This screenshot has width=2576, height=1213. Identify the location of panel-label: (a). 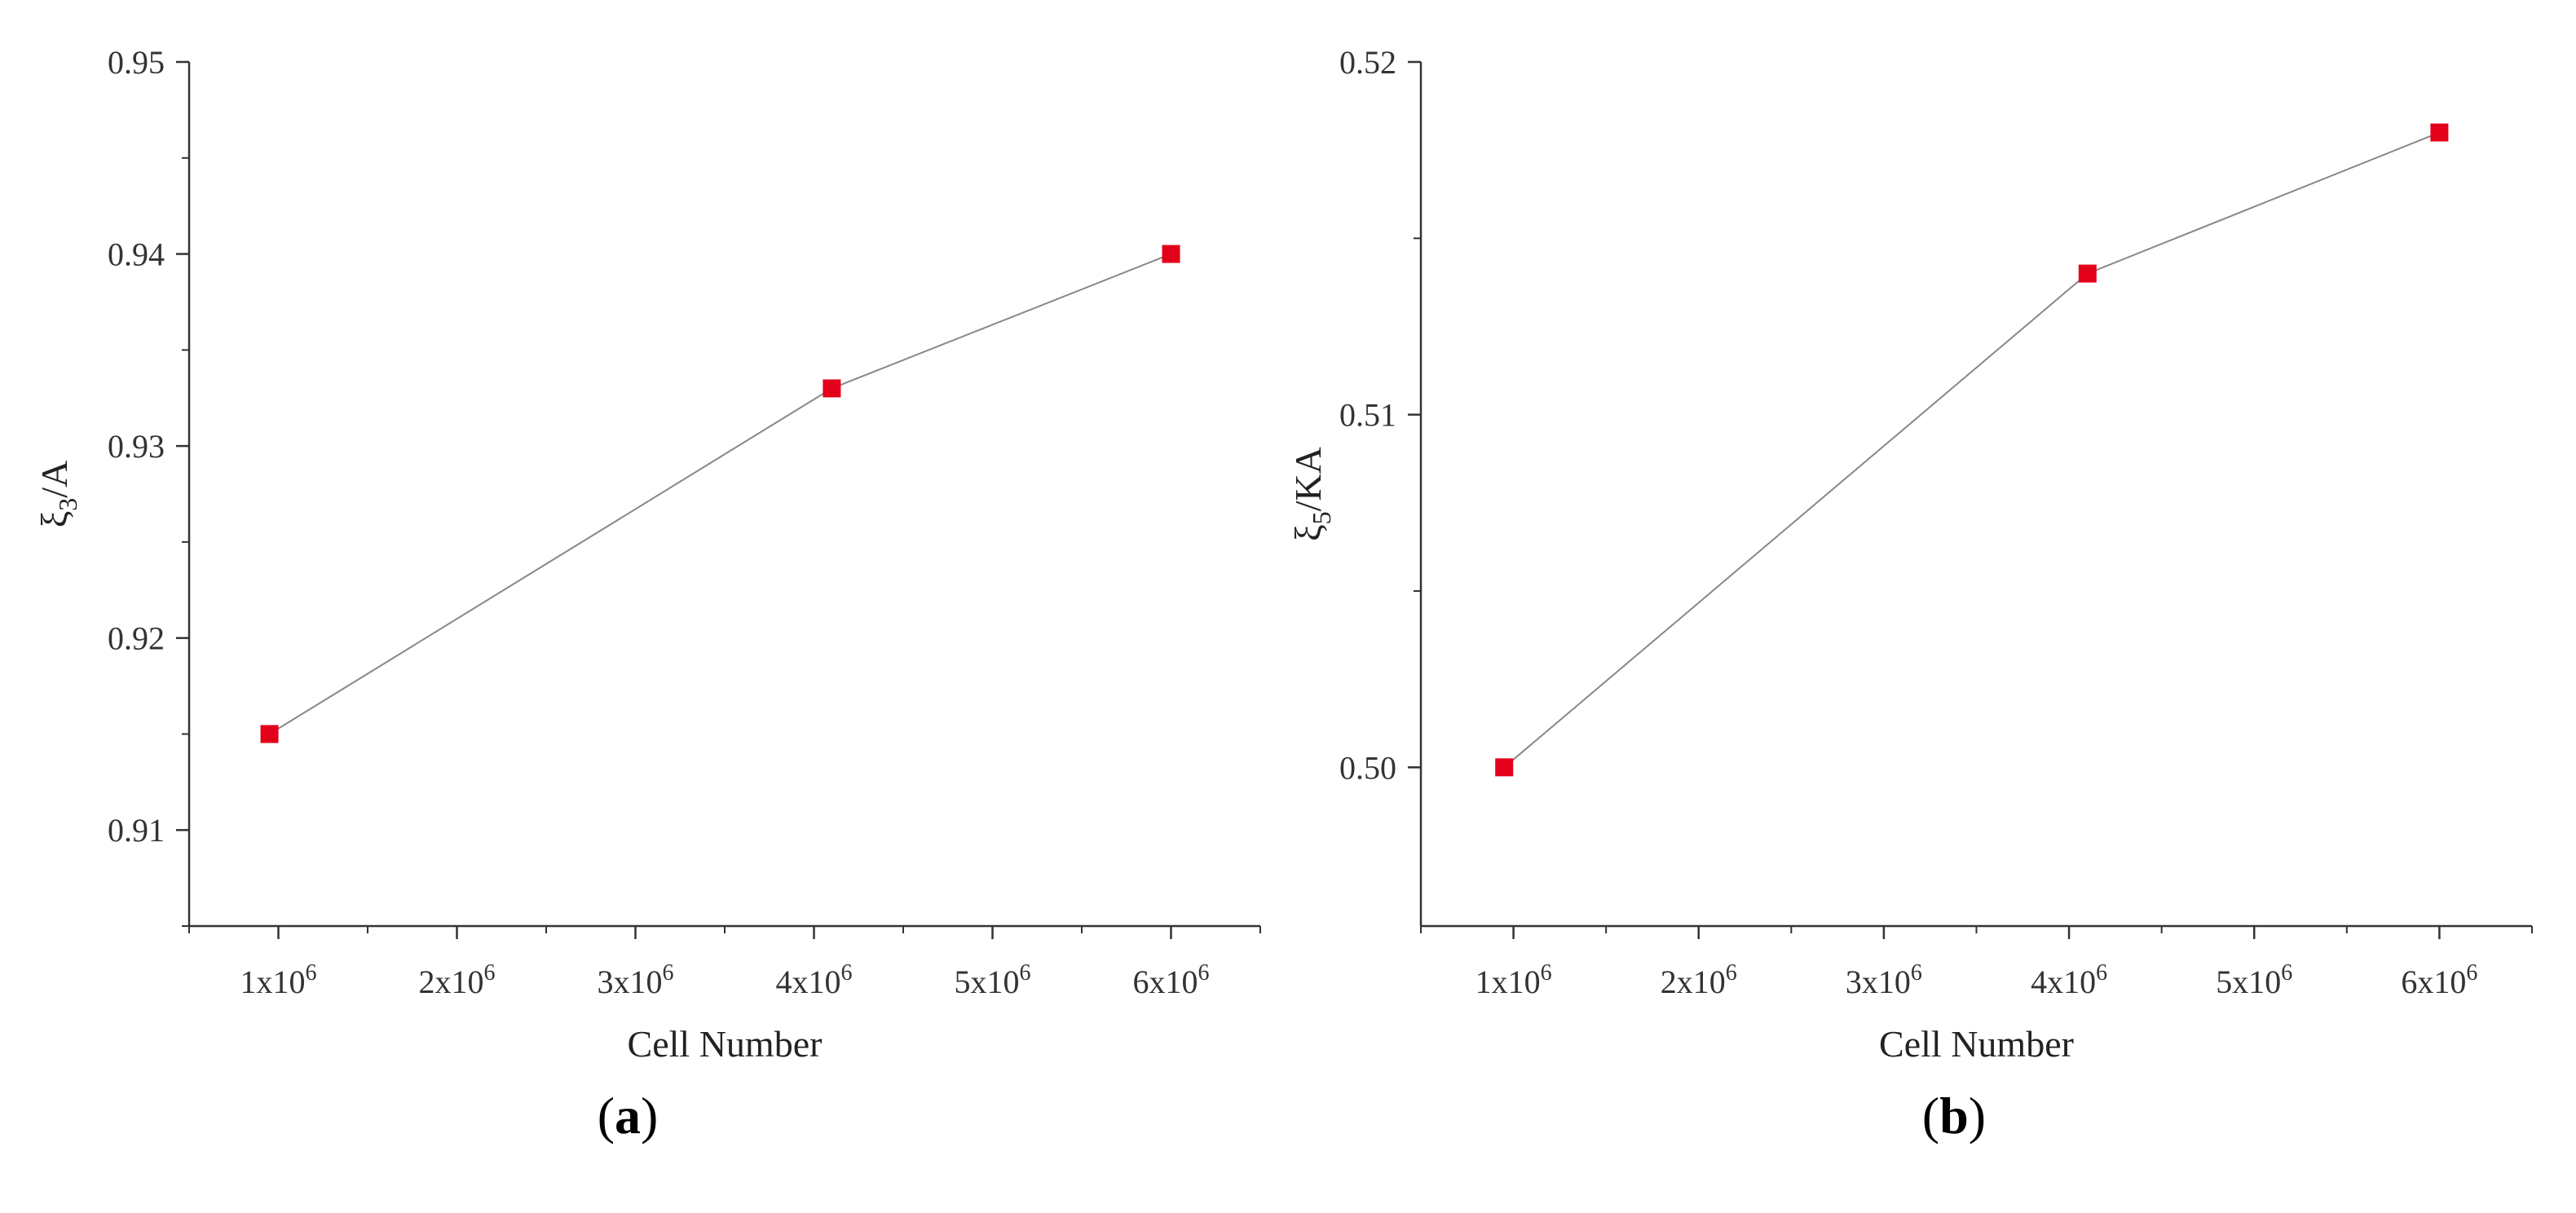
(628, 1116).